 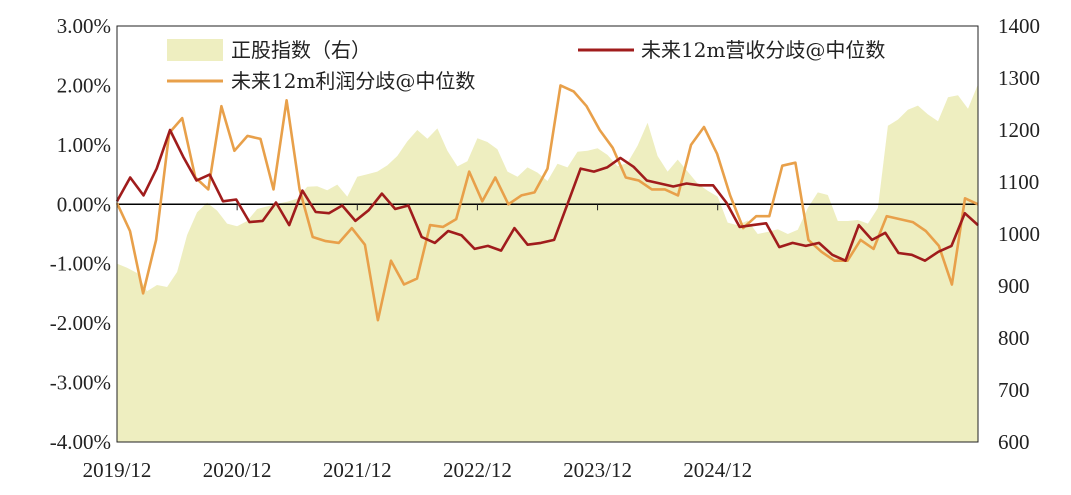 I want to click on legend: 正股指数（右） 未来12m营收分歧@中位数 未来12m利润分歧@中位数, so click(x=526, y=65).